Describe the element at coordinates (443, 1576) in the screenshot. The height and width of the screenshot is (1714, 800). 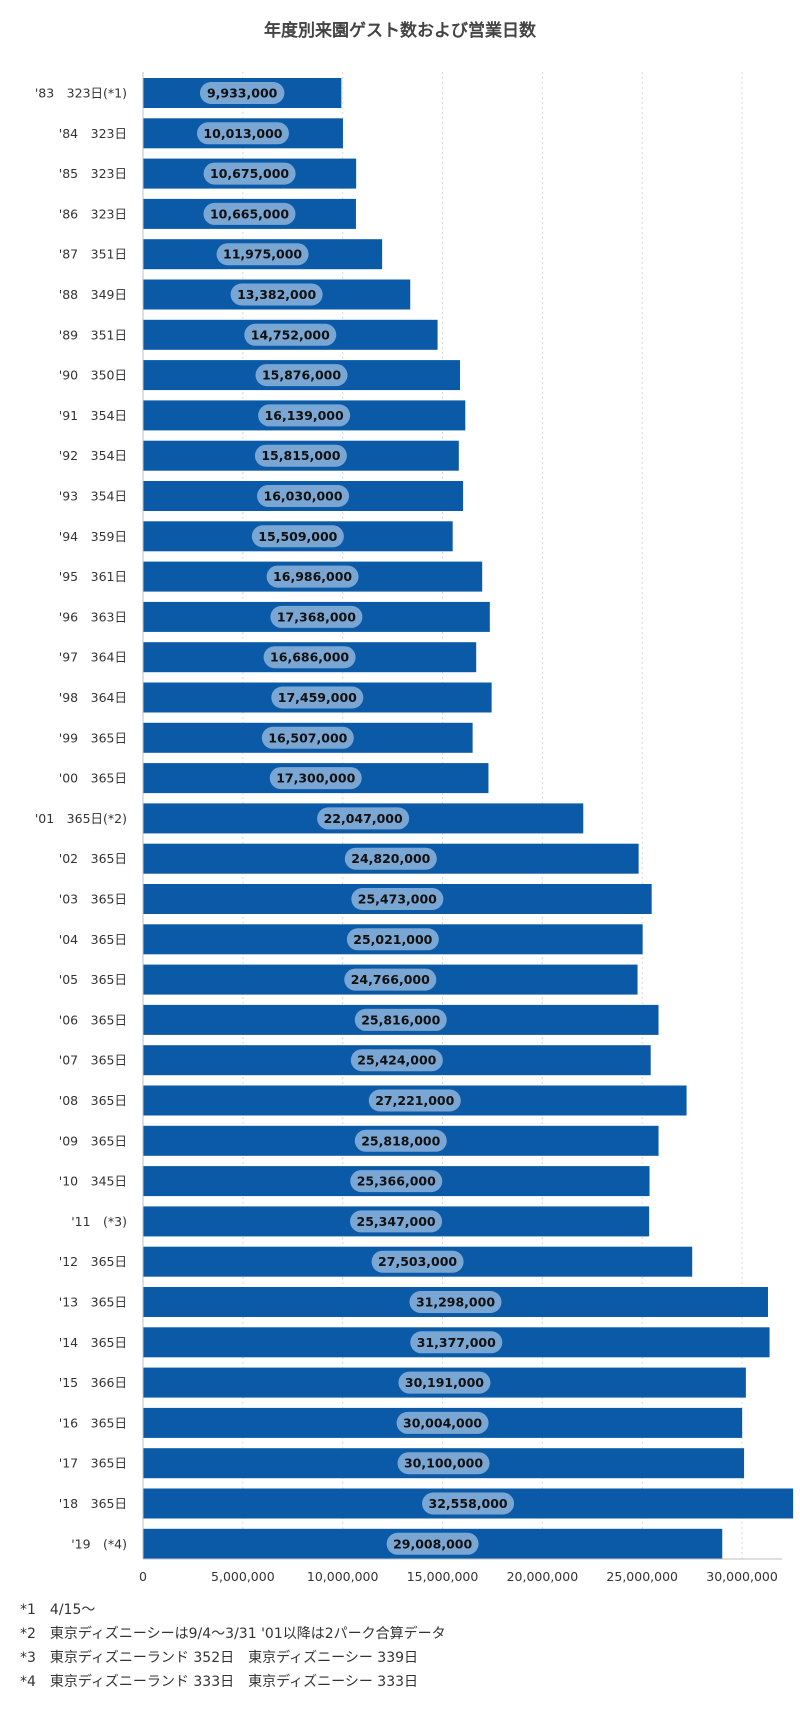
I see `x-tick-label: 15,000,000` at that location.